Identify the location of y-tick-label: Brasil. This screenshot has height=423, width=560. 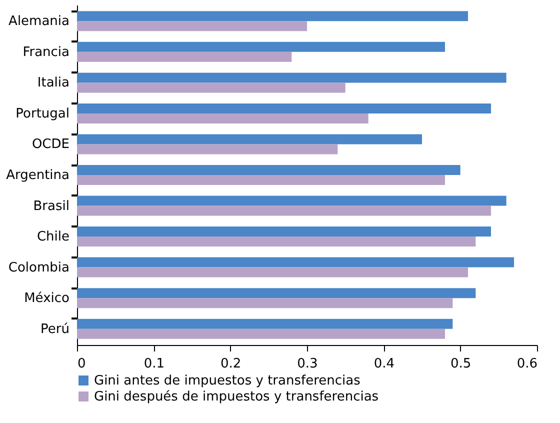
(51, 206).